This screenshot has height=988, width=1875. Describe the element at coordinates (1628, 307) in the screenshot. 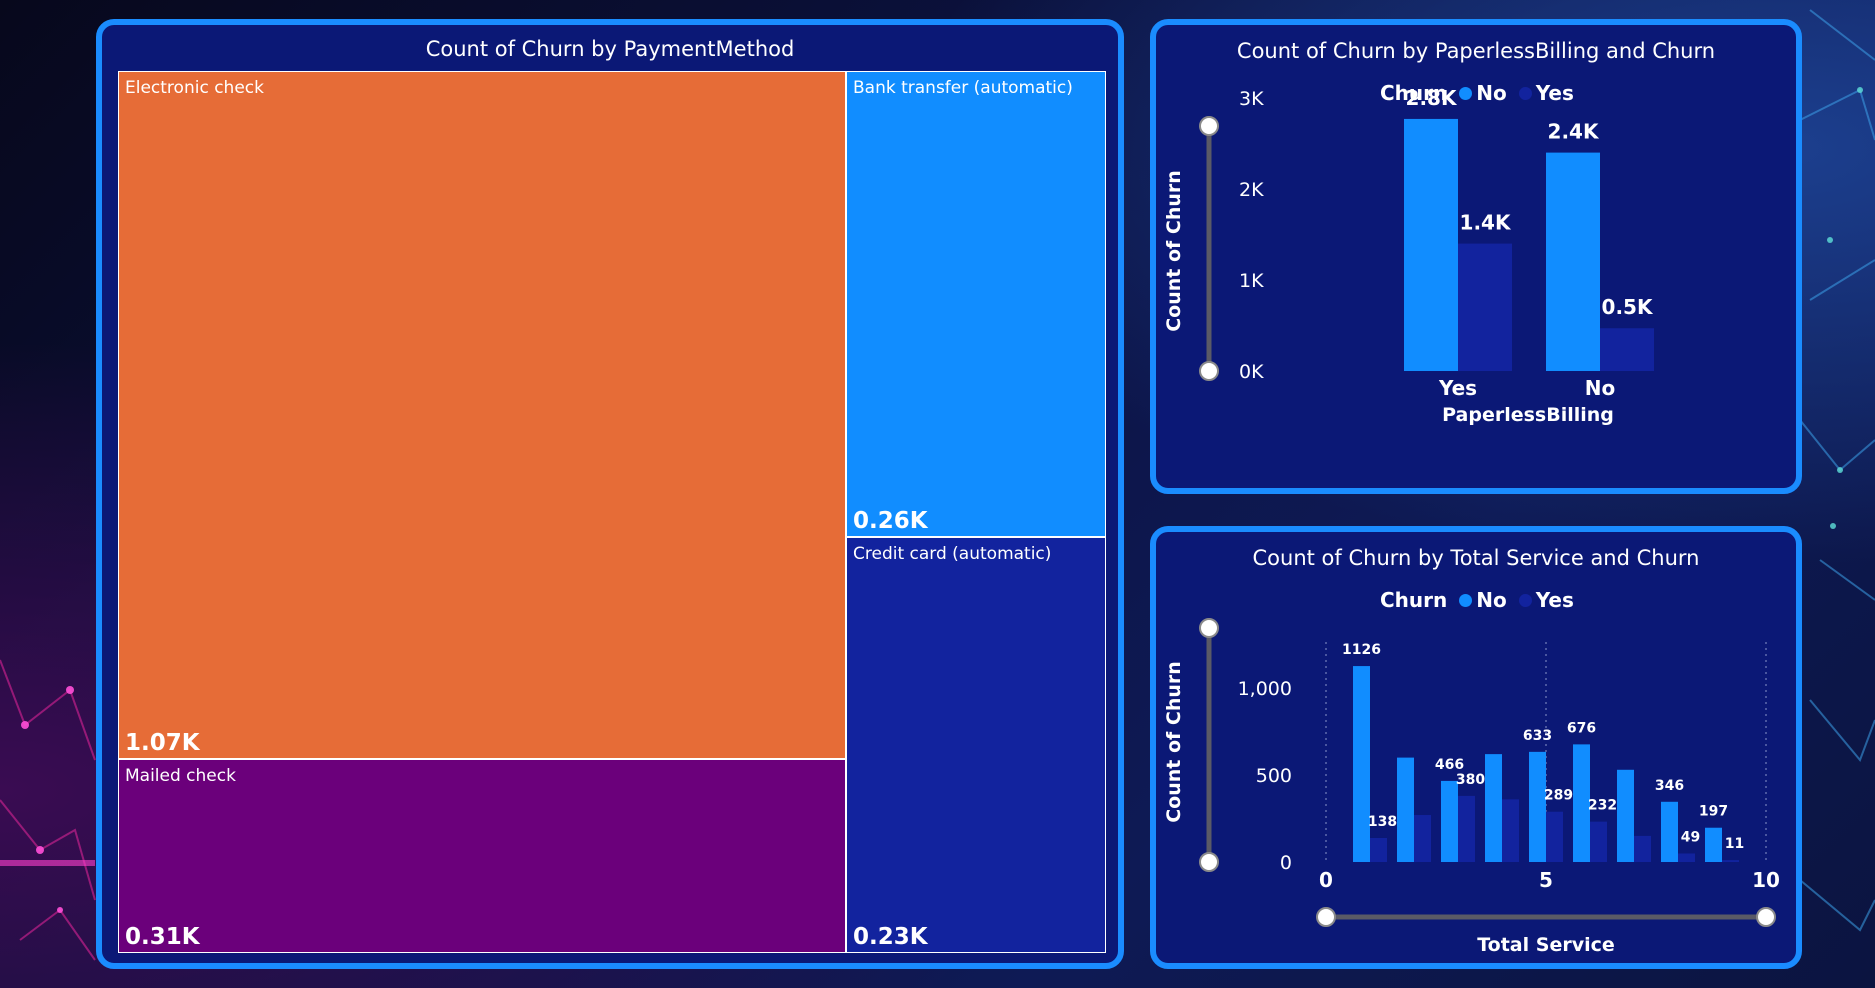

I see `data-label: 0.5K` at that location.